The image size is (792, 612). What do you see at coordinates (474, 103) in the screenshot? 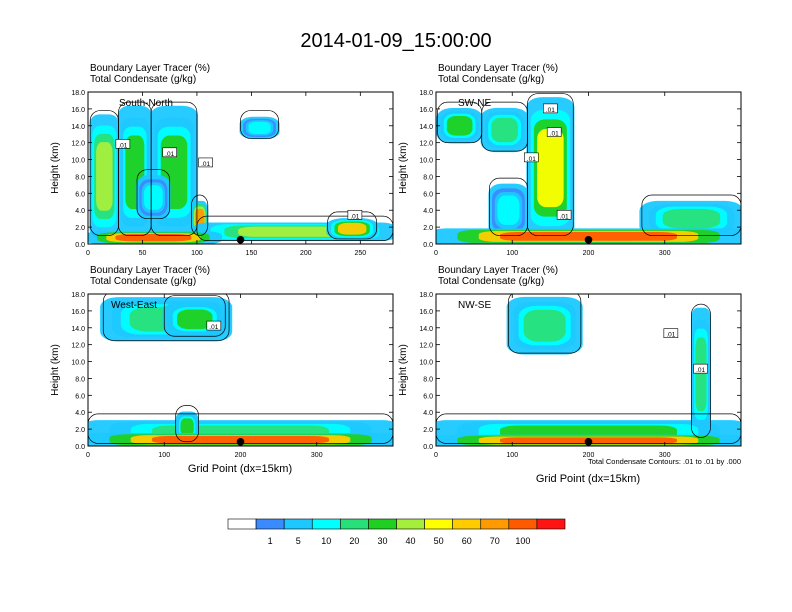
I see `panel-label: SW-NE` at bounding box center [474, 103].